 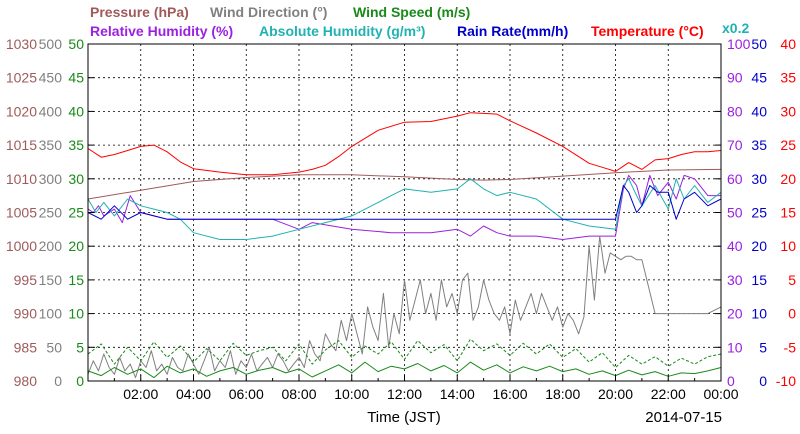 What do you see at coordinates (76, 314) in the screenshot?
I see `wind-speed-tick-label: 10` at bounding box center [76, 314].